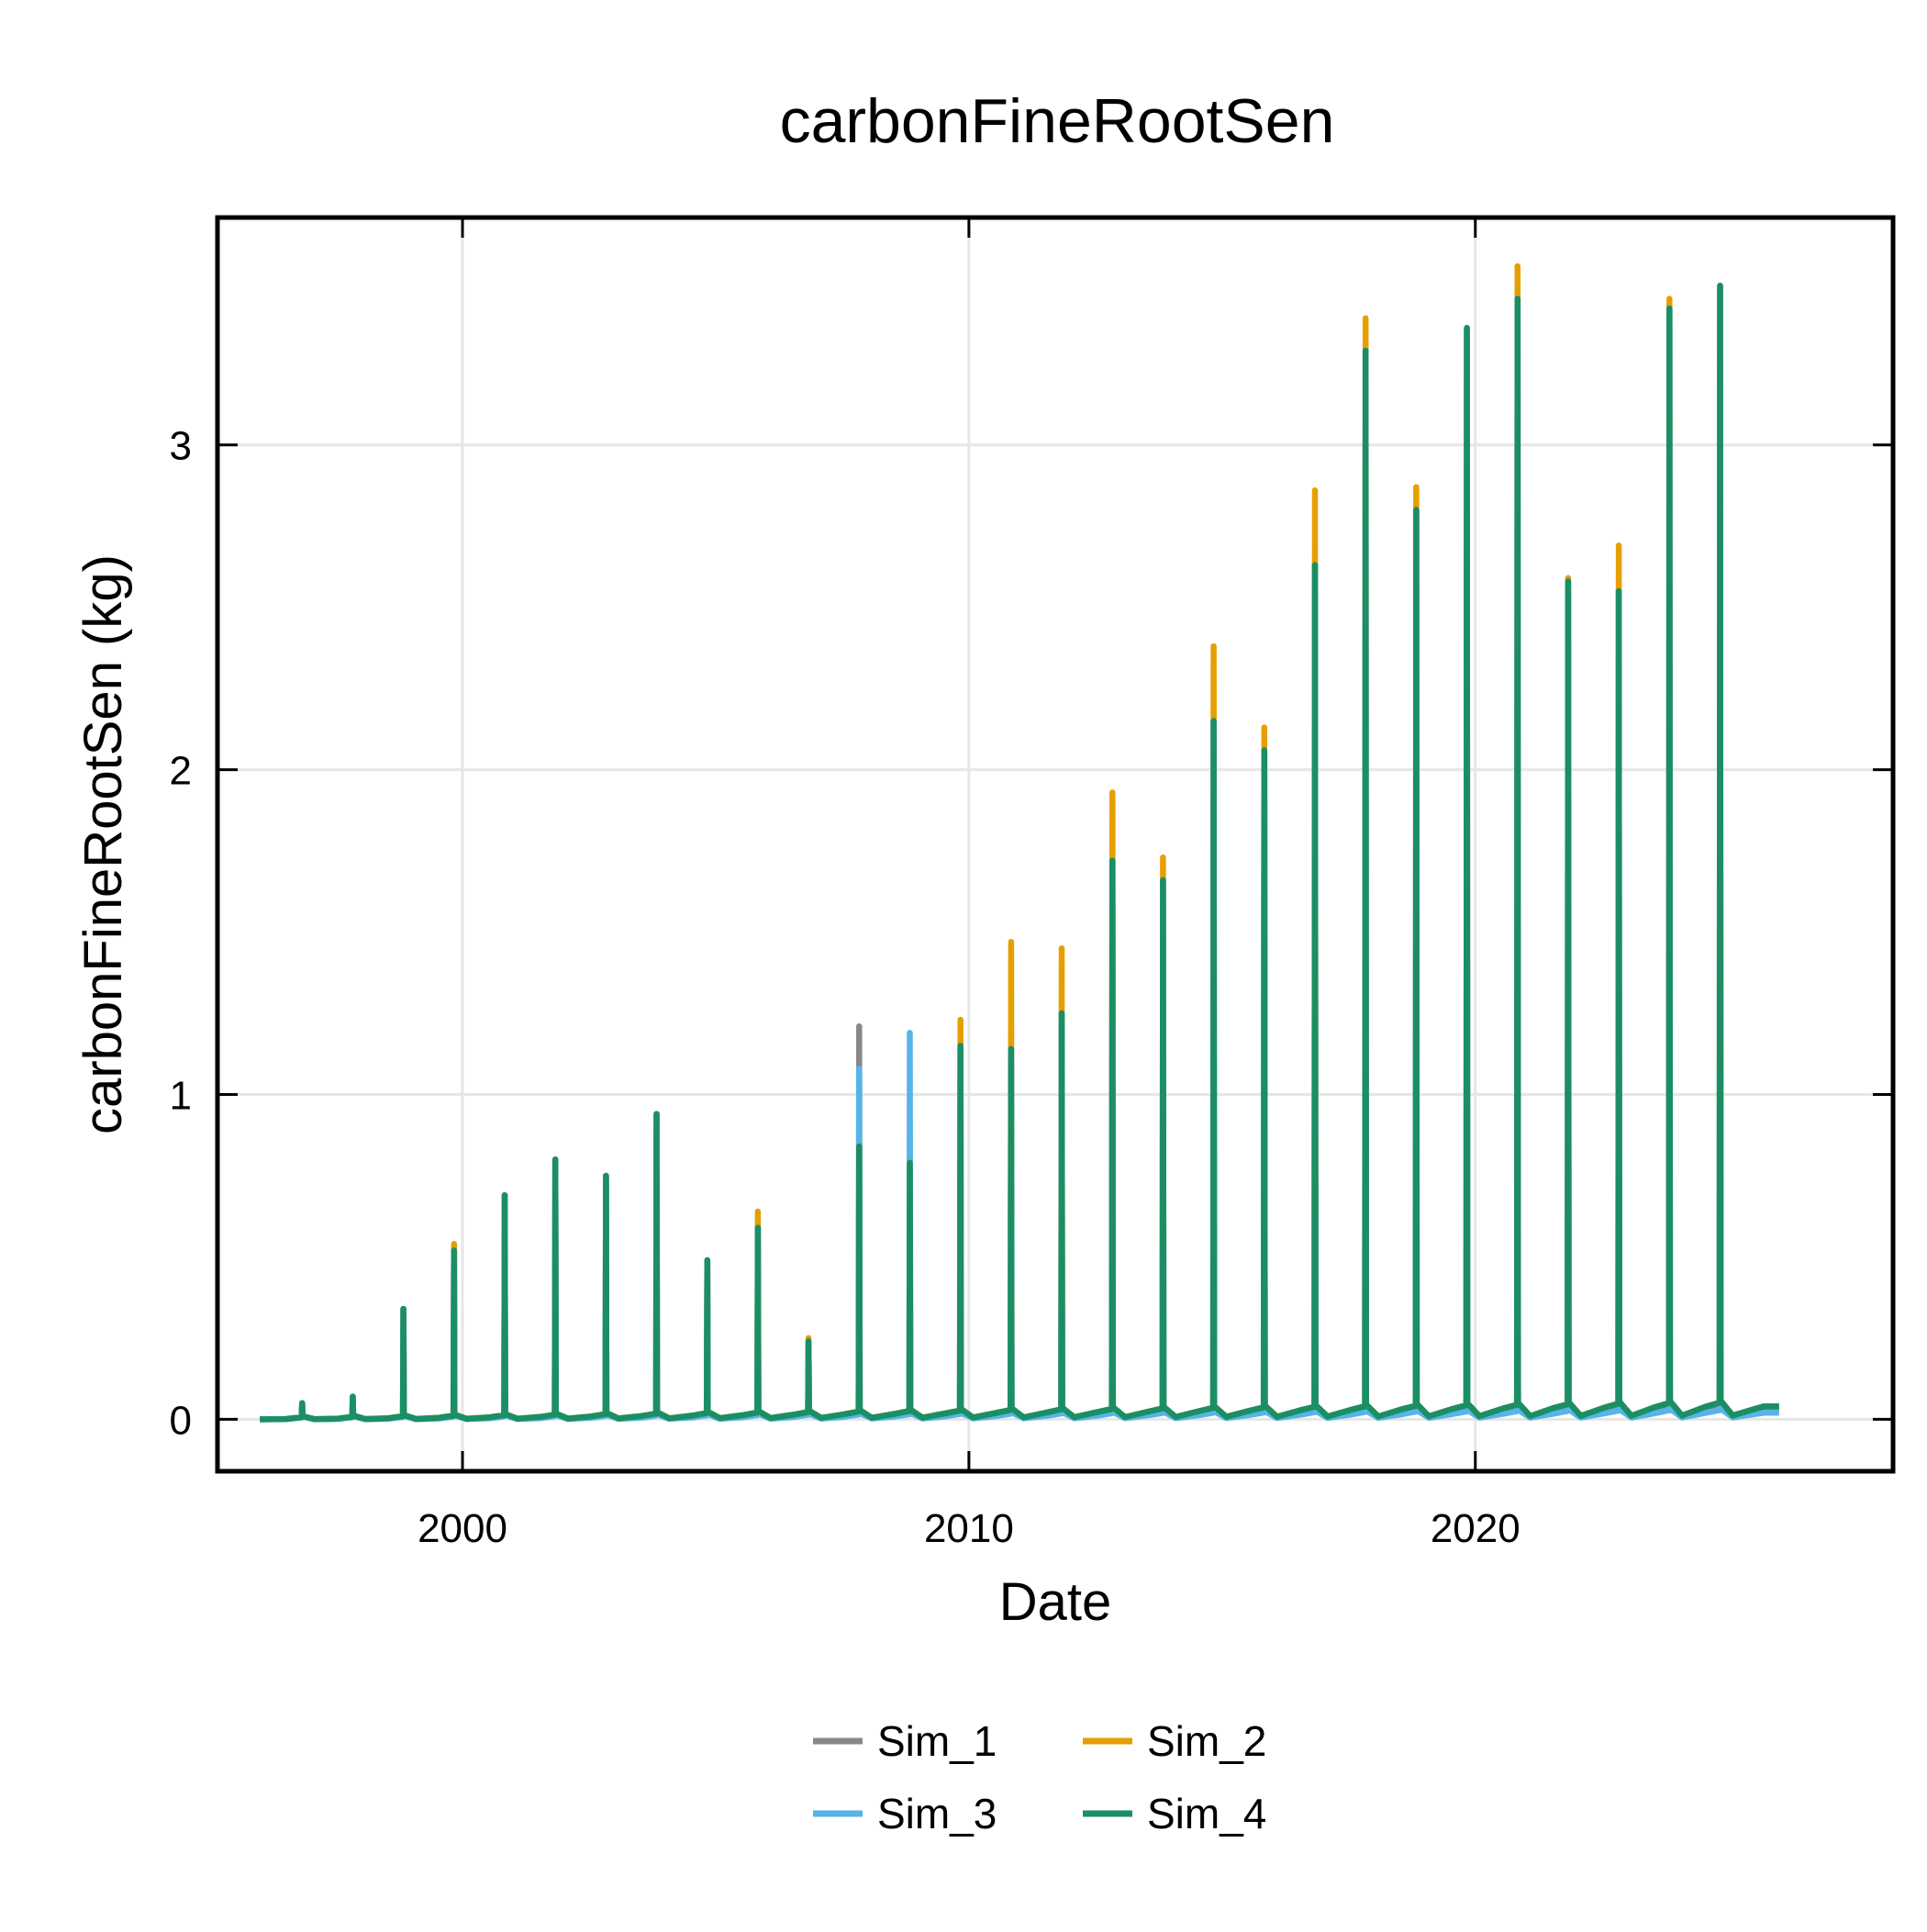 The image size is (1927, 1932). I want to click on y-tick-label: 1, so click(181, 1095).